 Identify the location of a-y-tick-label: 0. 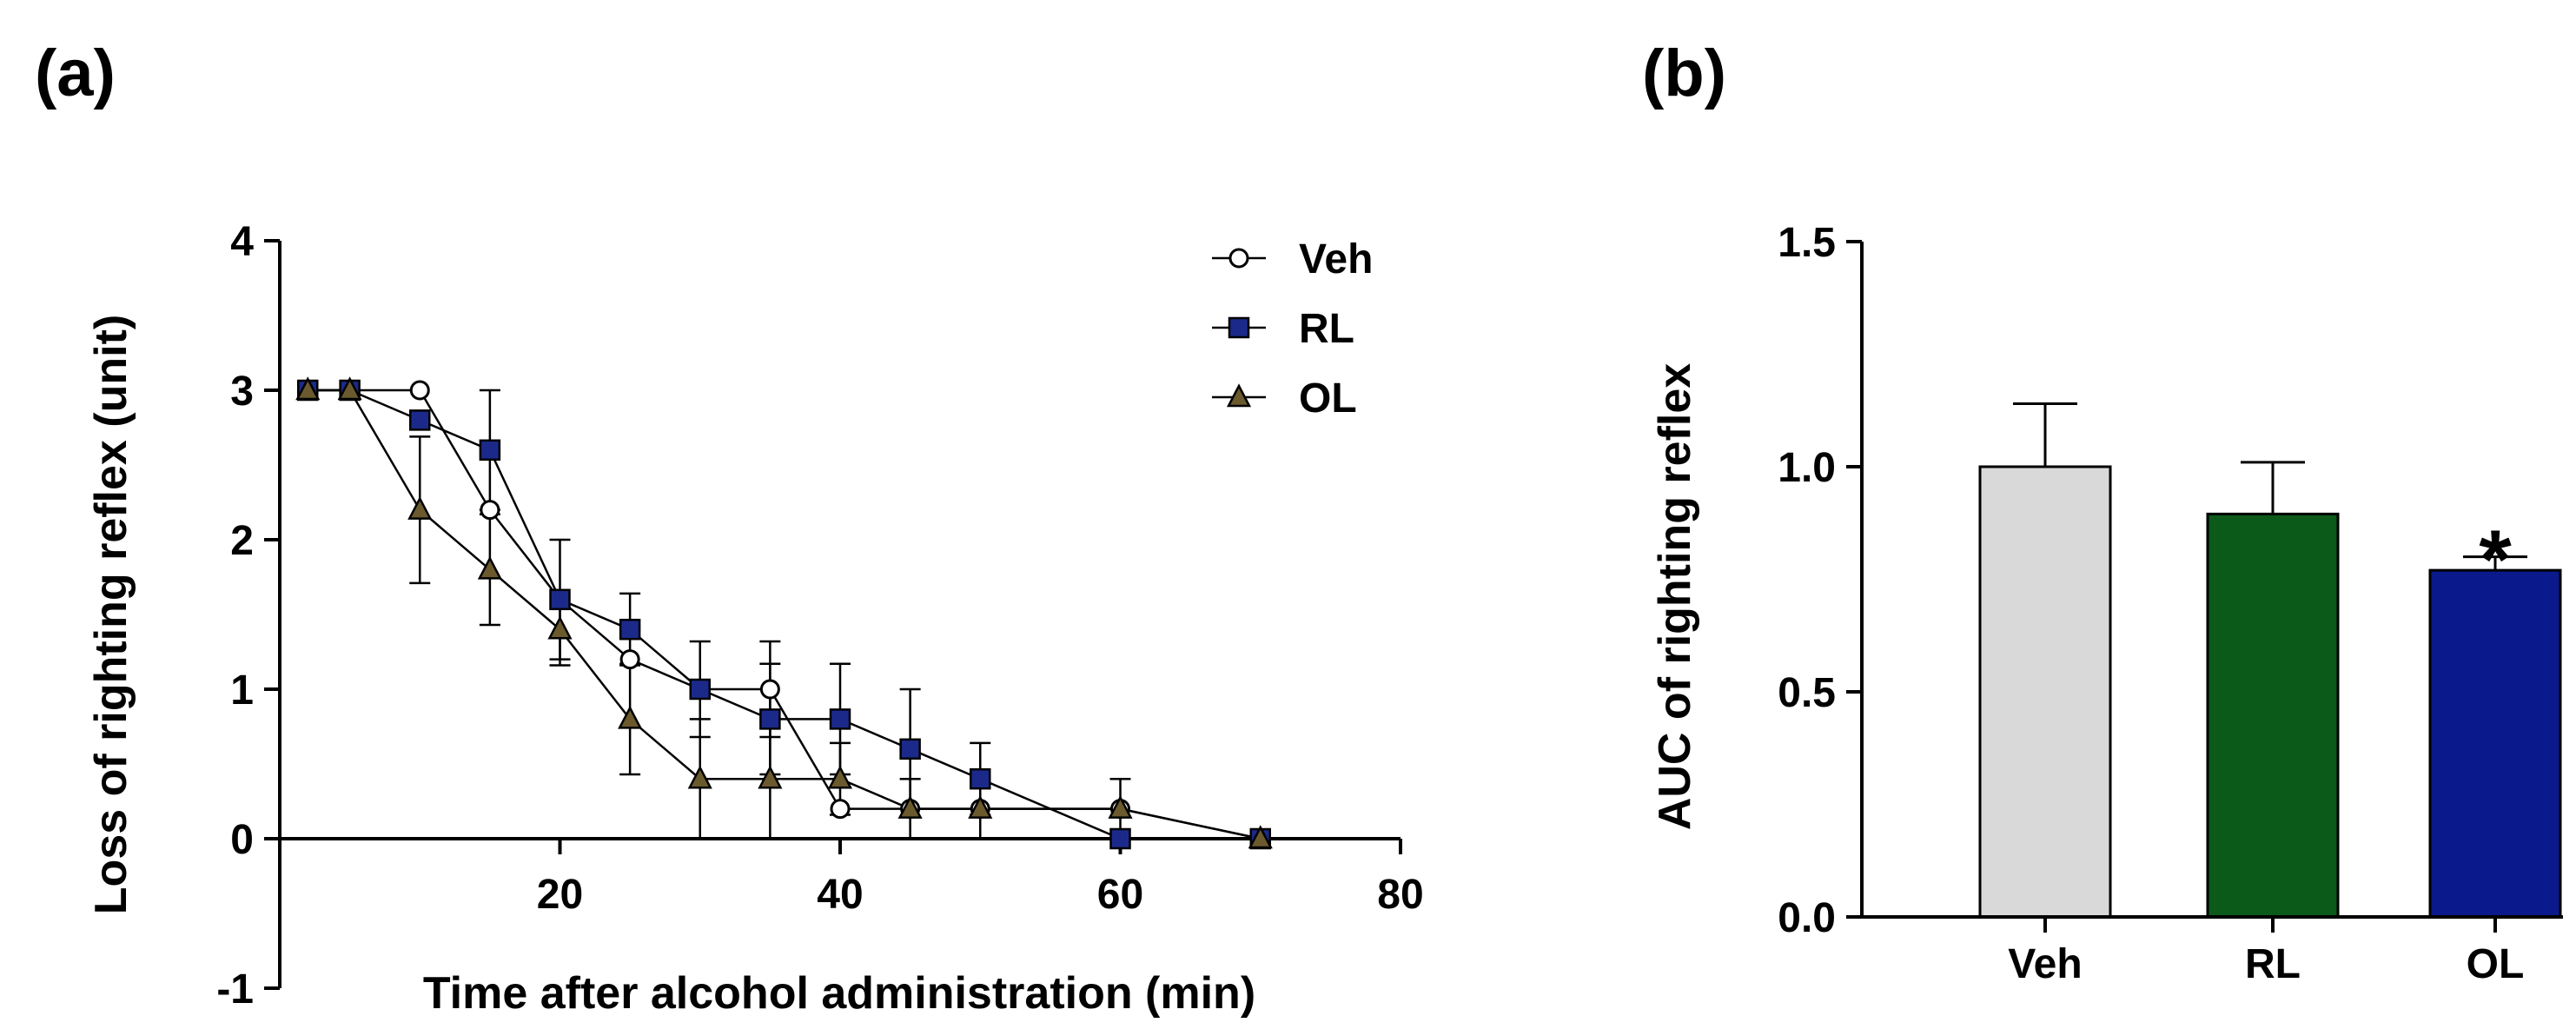
(242, 840).